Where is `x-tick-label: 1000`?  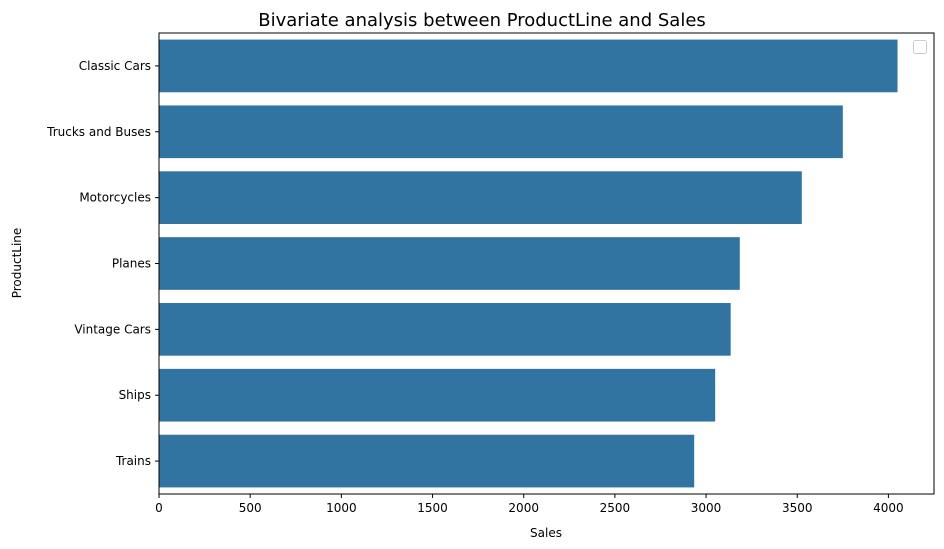 x-tick-label: 1000 is located at coordinates (341, 508).